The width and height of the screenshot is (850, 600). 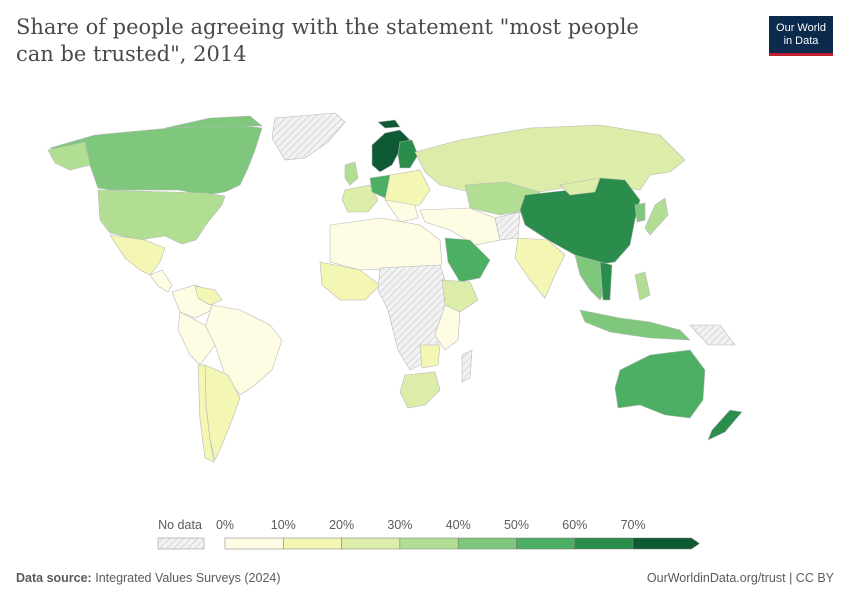 What do you see at coordinates (308, 136) in the screenshot?
I see `region-greenland` at bounding box center [308, 136].